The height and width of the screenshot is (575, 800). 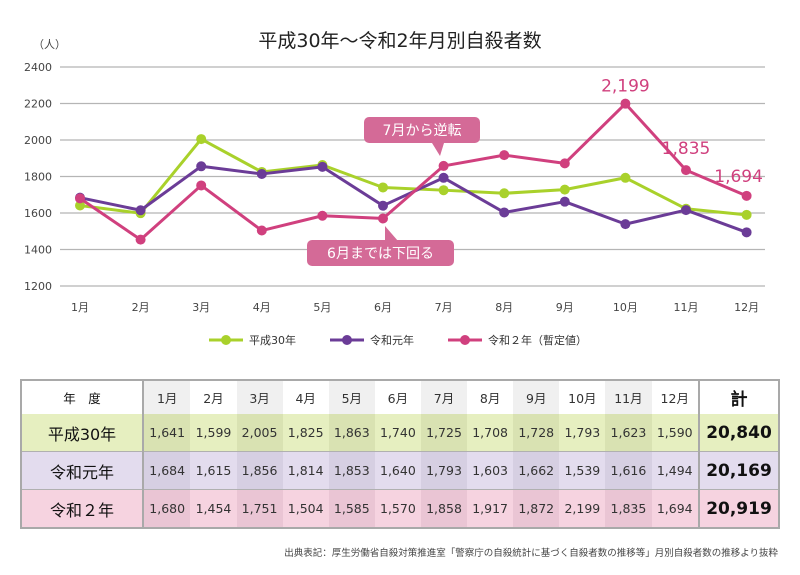 I want to click on y-axis-unit: （人）, so click(x=49, y=44).